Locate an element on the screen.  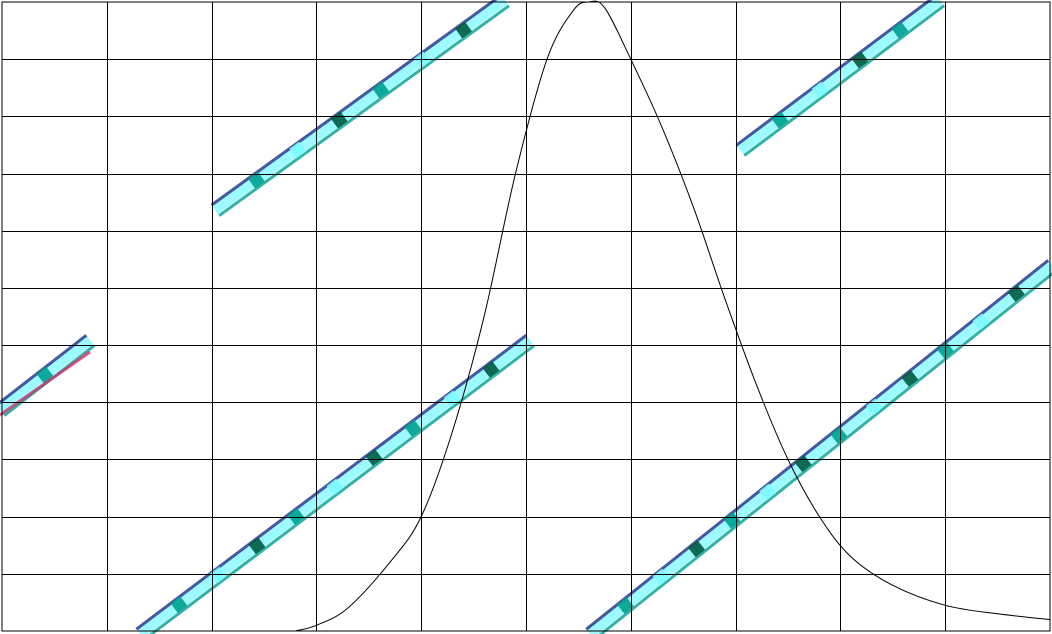
watermark-band is located at coordinates (360, 108).